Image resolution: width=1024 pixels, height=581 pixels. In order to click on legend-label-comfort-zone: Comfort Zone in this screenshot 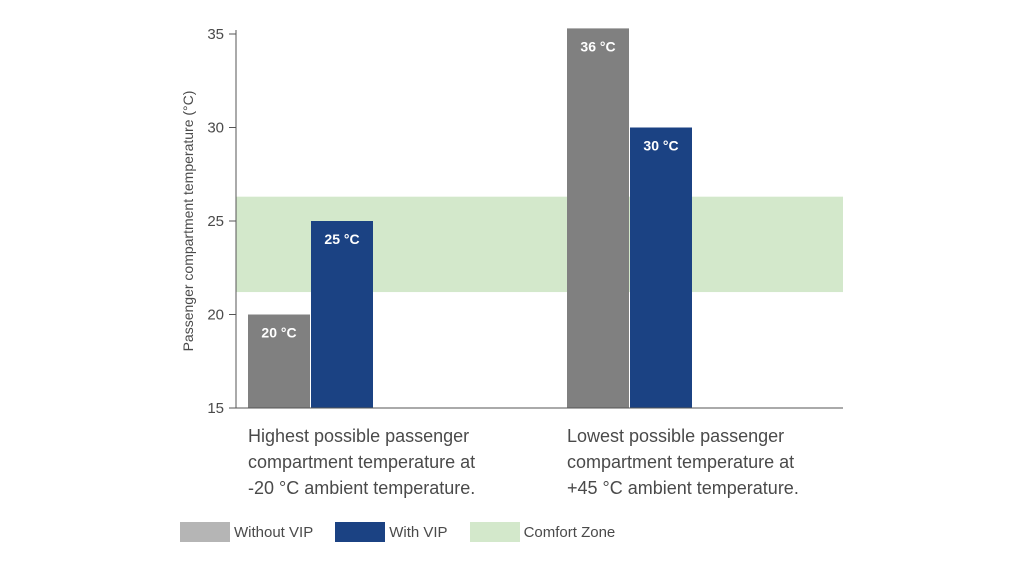, I will do `click(569, 532)`.